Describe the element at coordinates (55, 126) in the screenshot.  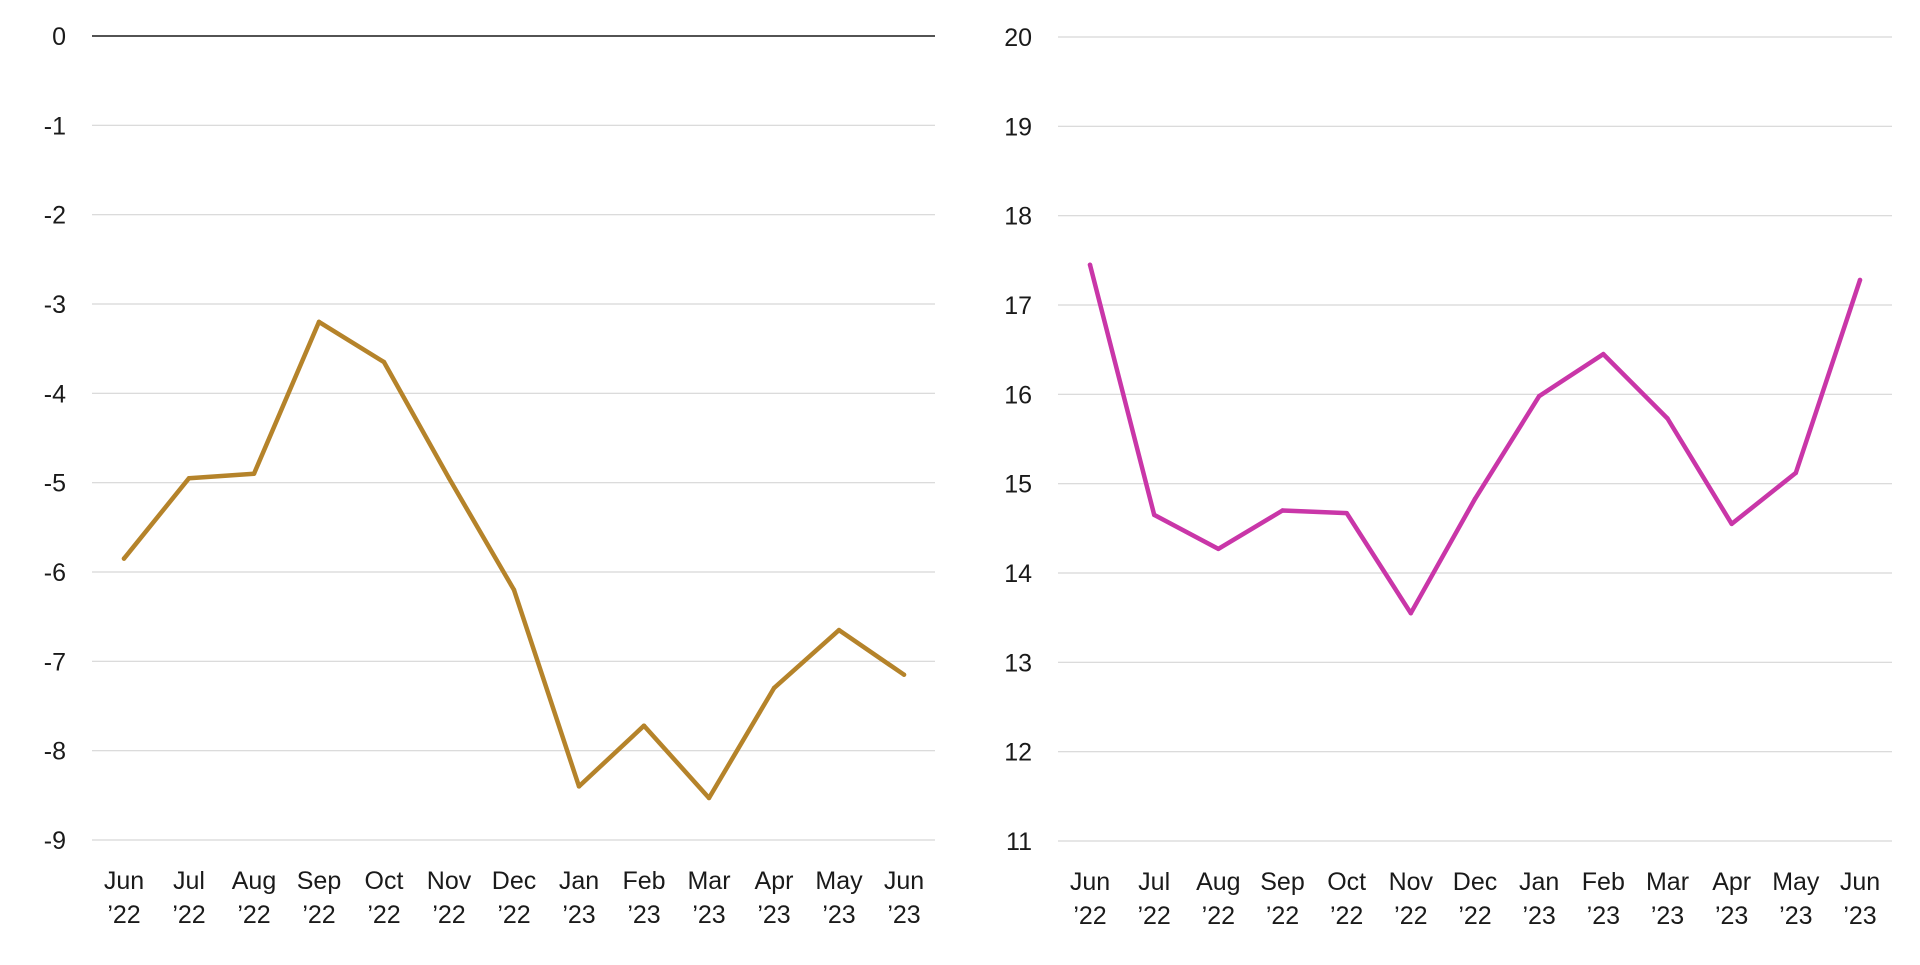
I see `y-tick-label: -1` at that location.